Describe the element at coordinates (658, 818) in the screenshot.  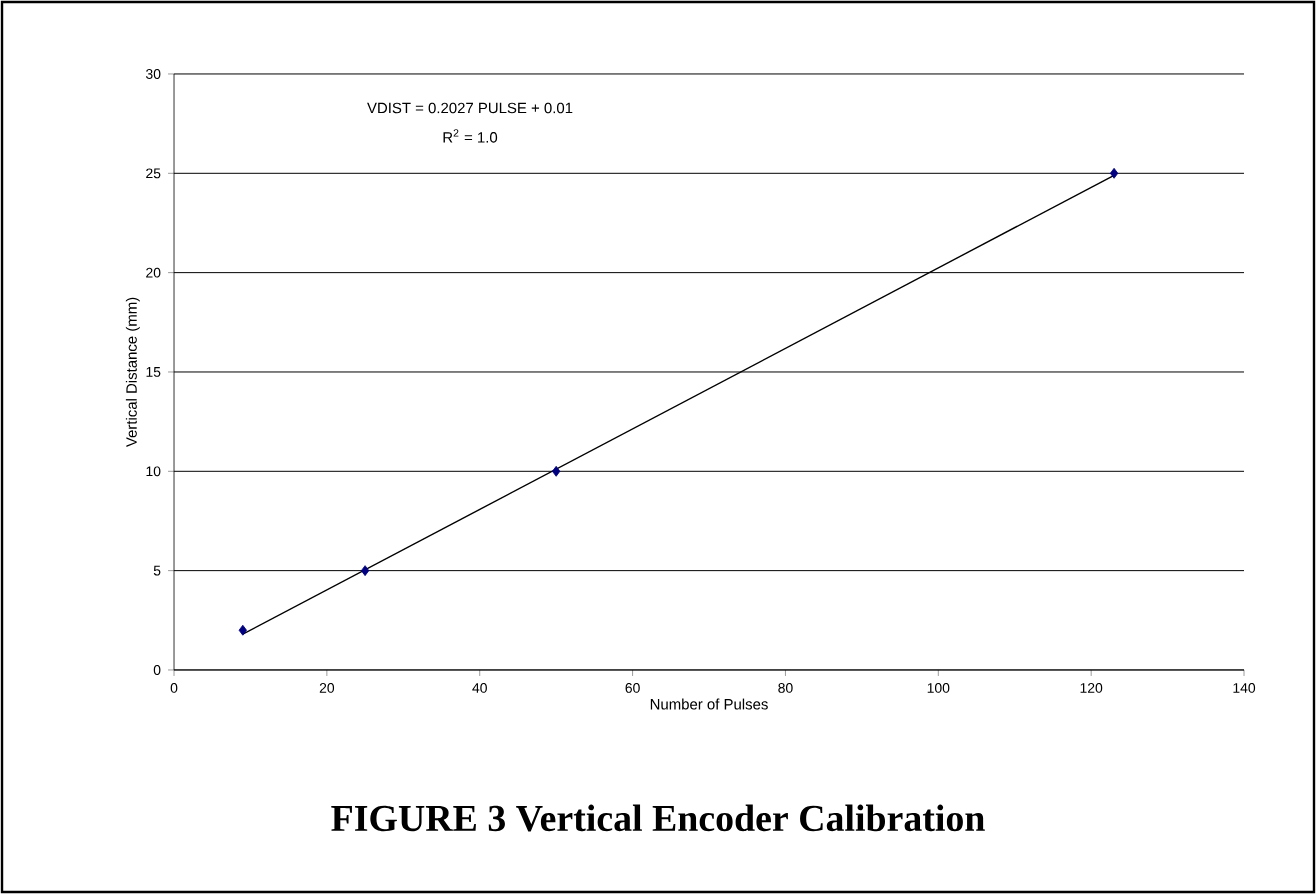
I see `text: FIGURE 3 Vertical Encoder Calibration` at that location.